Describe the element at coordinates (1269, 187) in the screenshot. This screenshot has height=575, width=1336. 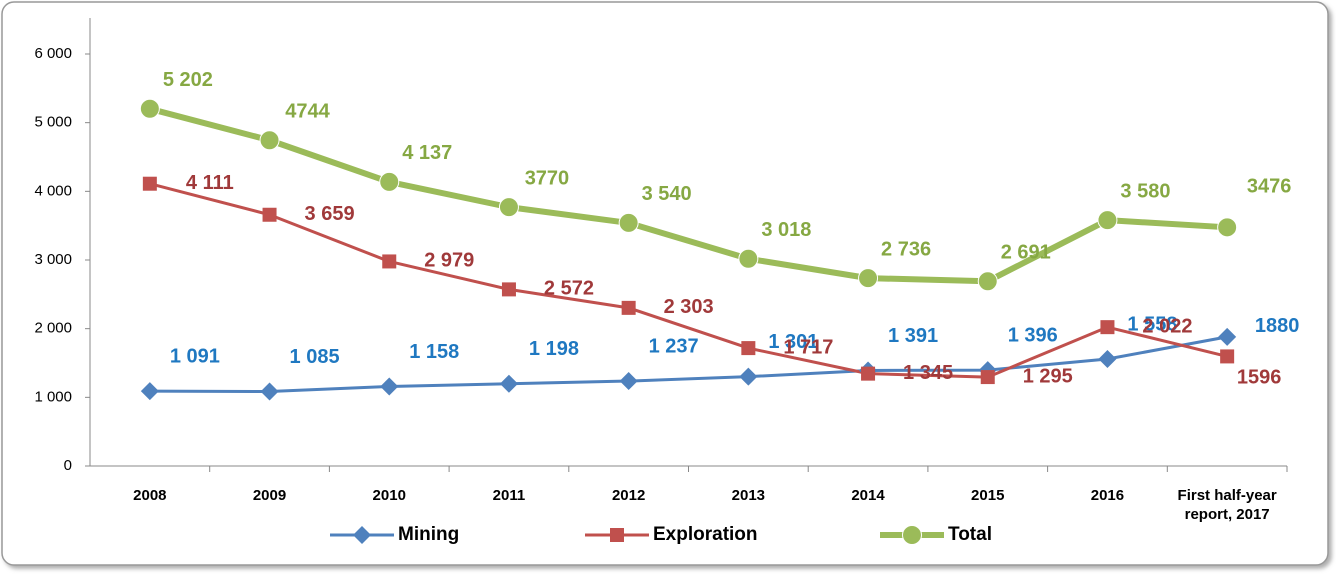
I see `data-label: 3476` at that location.